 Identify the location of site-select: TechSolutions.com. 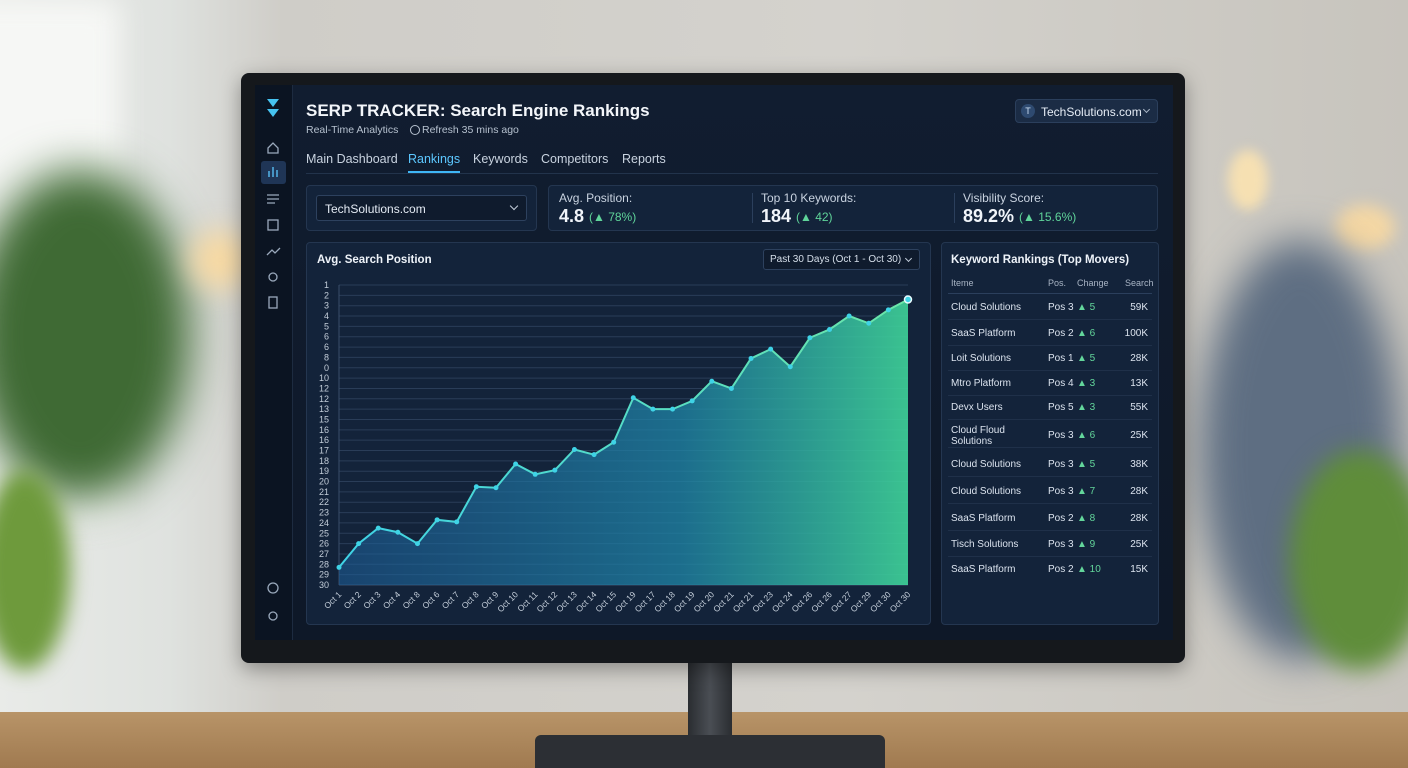
(421, 208).